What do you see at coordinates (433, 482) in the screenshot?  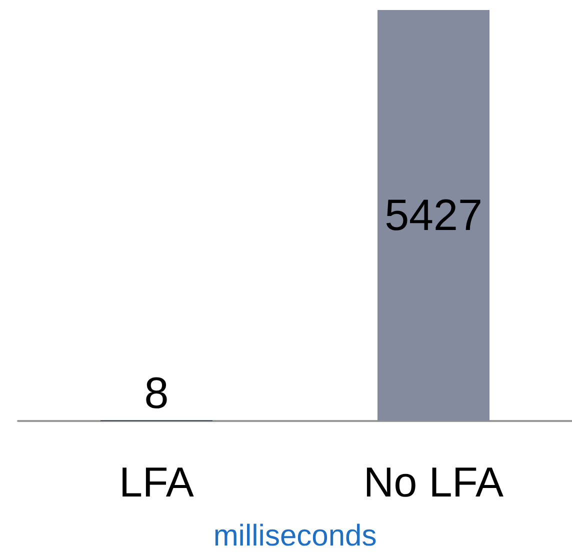 I see `x-tick-label: No LFA` at bounding box center [433, 482].